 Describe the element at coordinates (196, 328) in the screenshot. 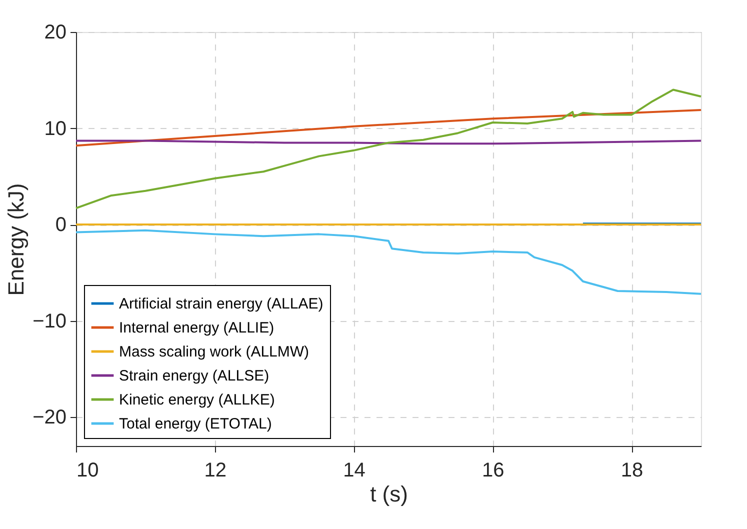

I see `legend-label: Internal energy (ALLIE)` at that location.